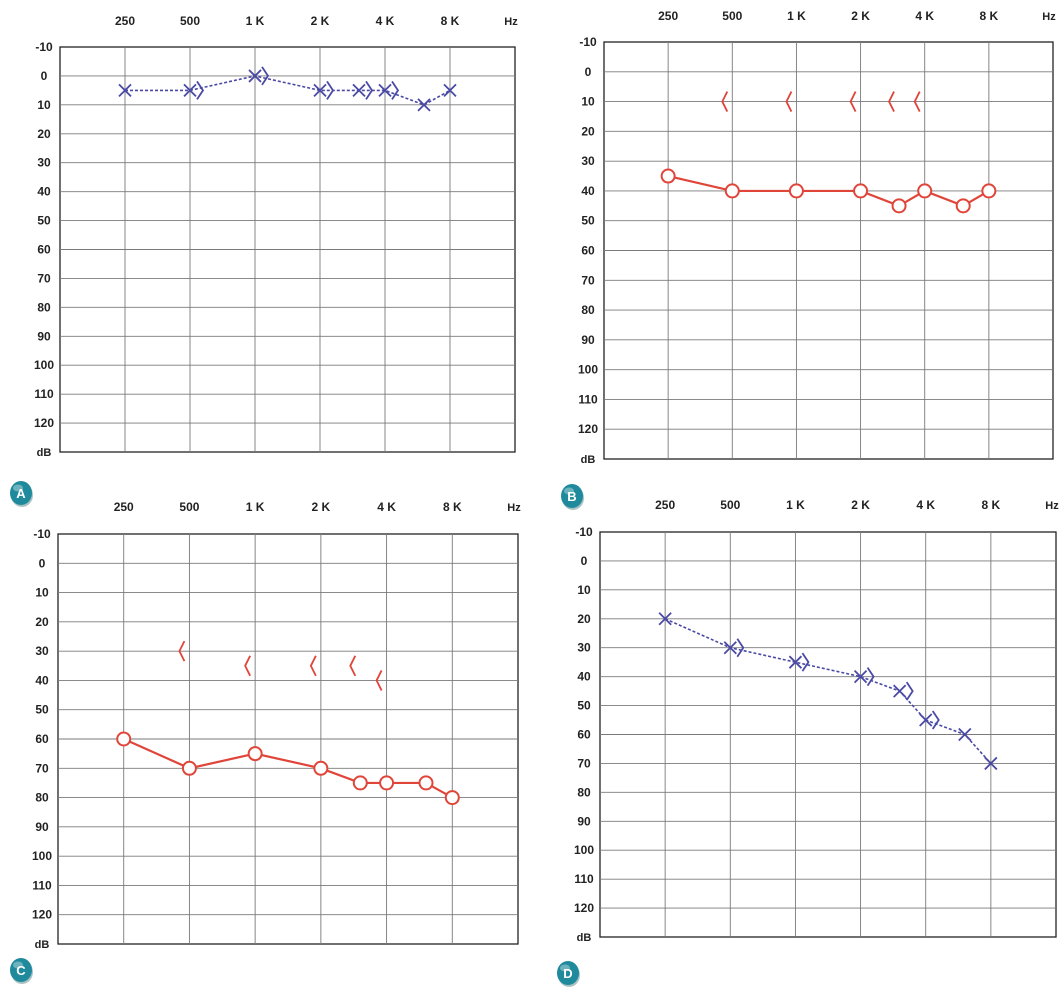 The image size is (1063, 998). What do you see at coordinates (584, 735) in the screenshot?
I see `y-tick-label: 60` at bounding box center [584, 735].